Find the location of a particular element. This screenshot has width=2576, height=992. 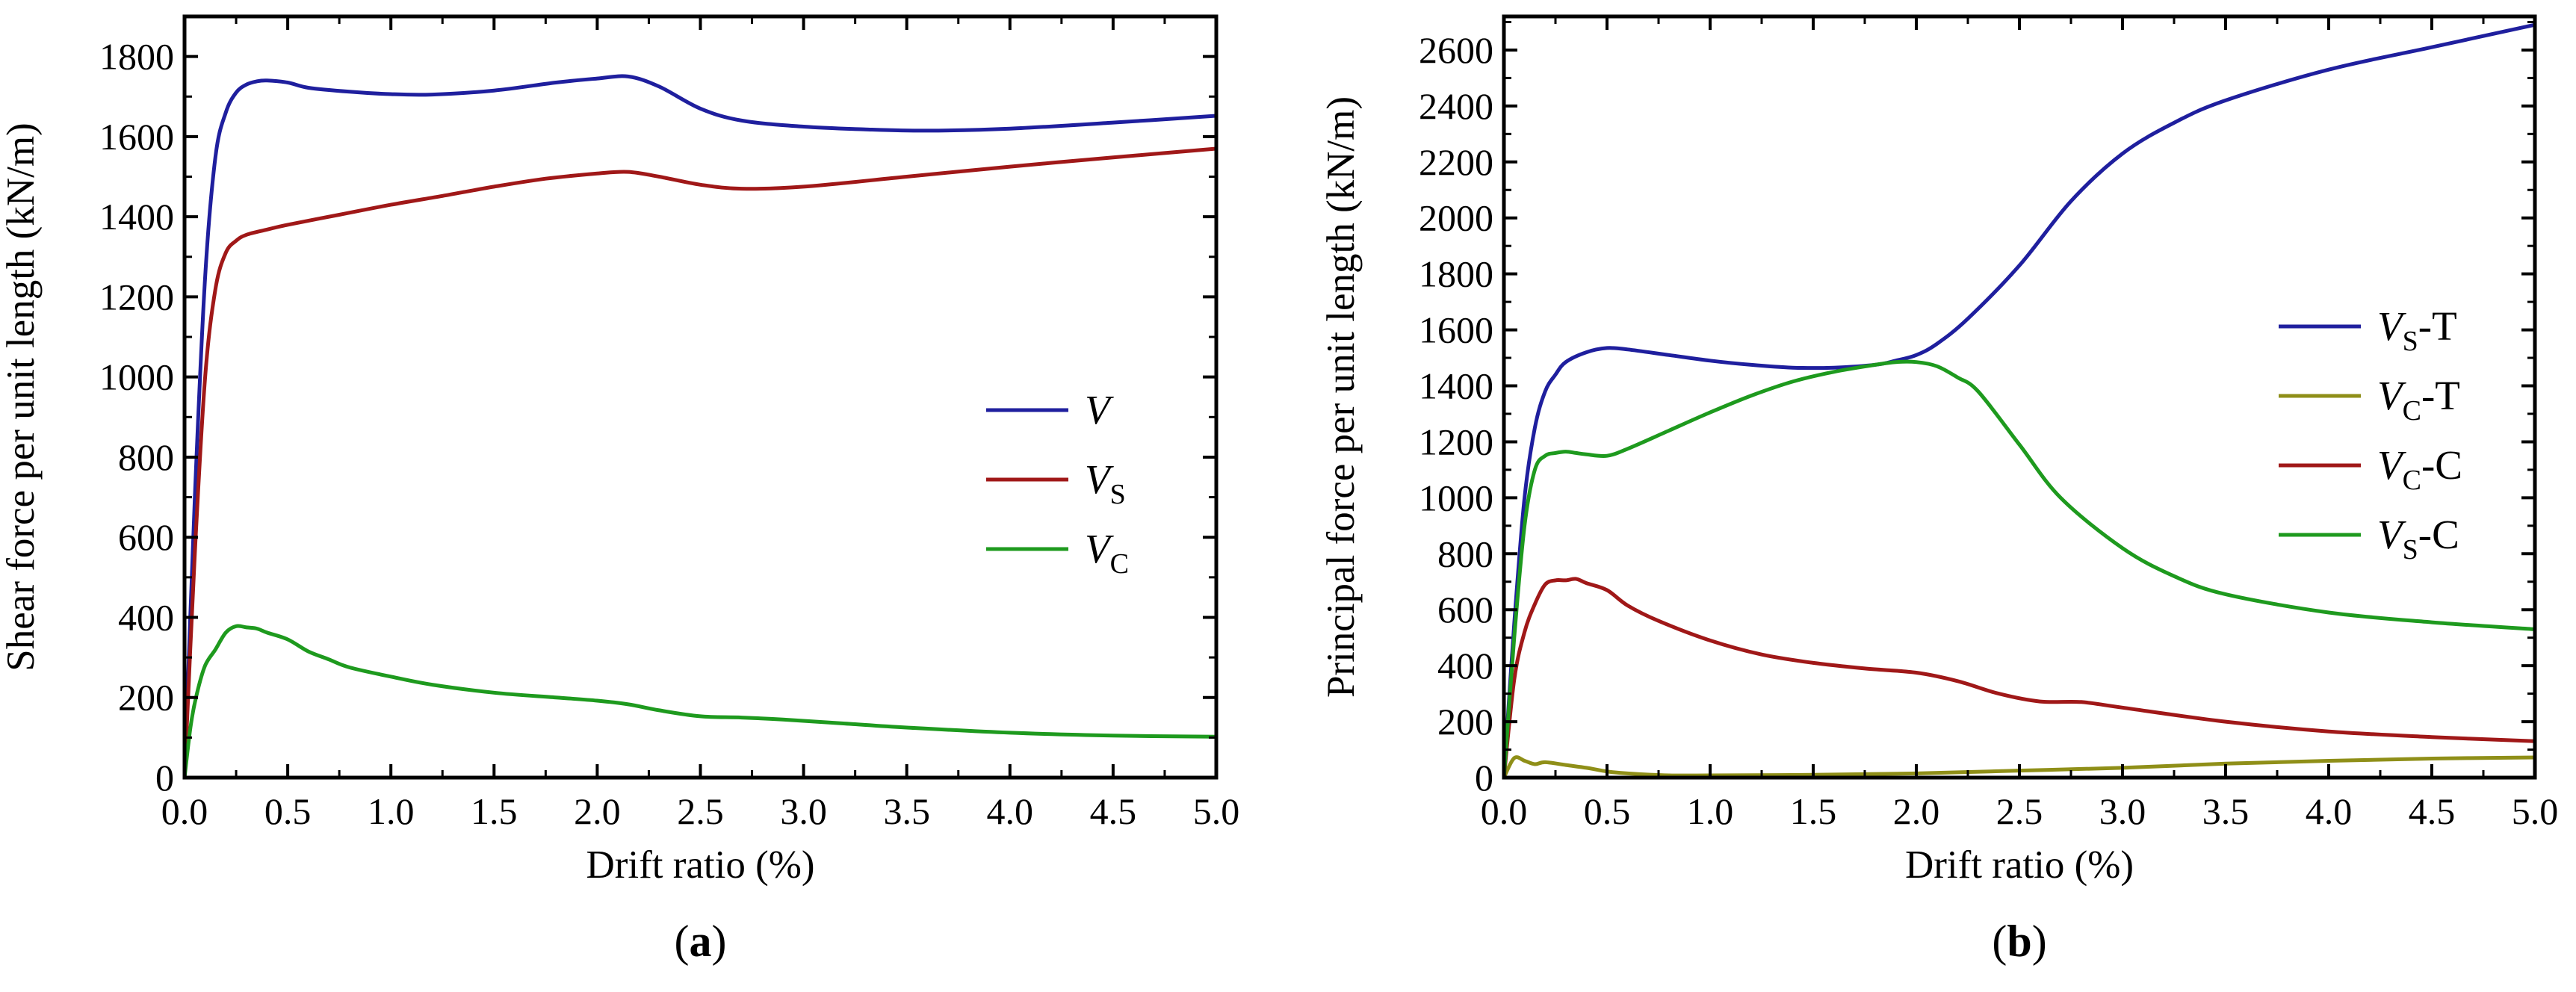

panel-a-x-tick-label: 1.0 is located at coordinates (391, 811).